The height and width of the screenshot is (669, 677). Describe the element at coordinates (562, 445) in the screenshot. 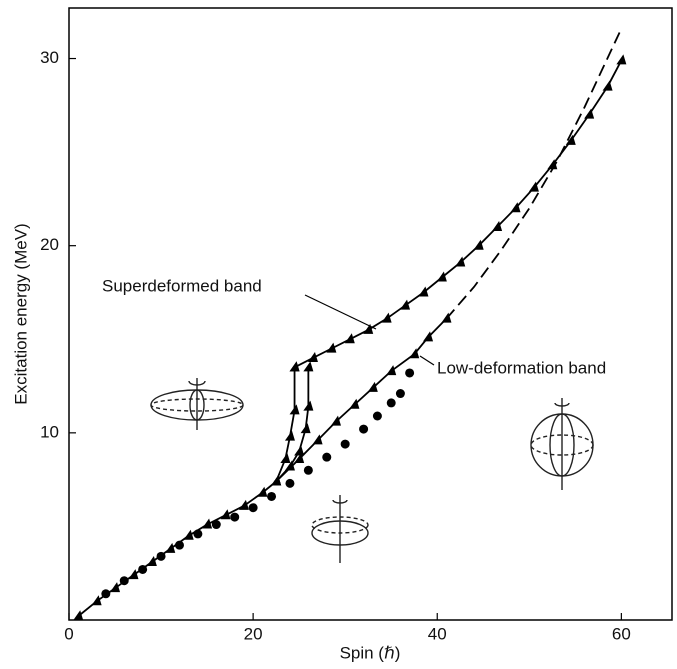

I see `icon-line` at that location.